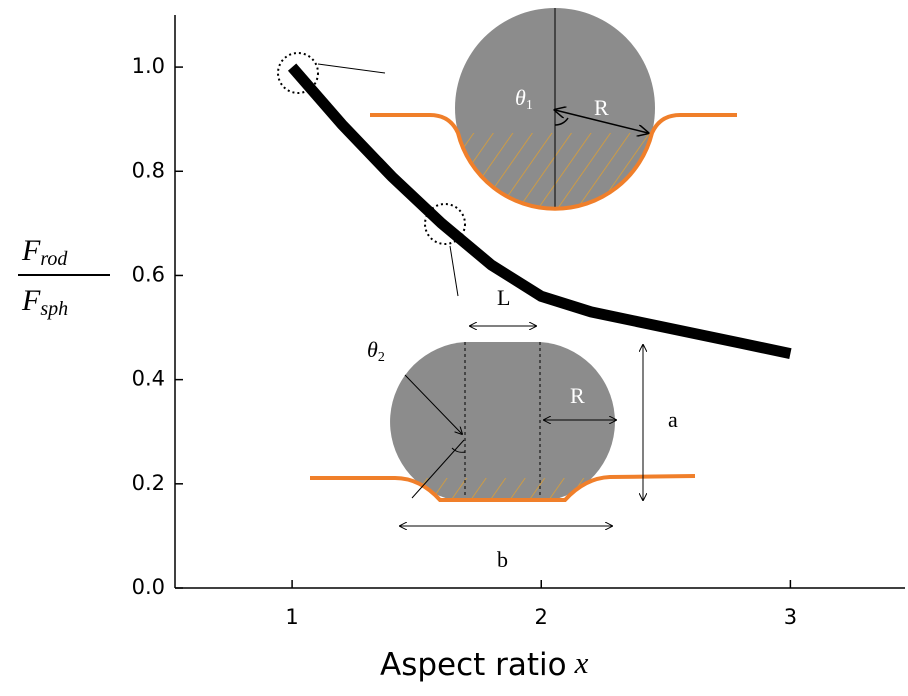  I want to click on svg-text: Fsph, so click(44, 302).